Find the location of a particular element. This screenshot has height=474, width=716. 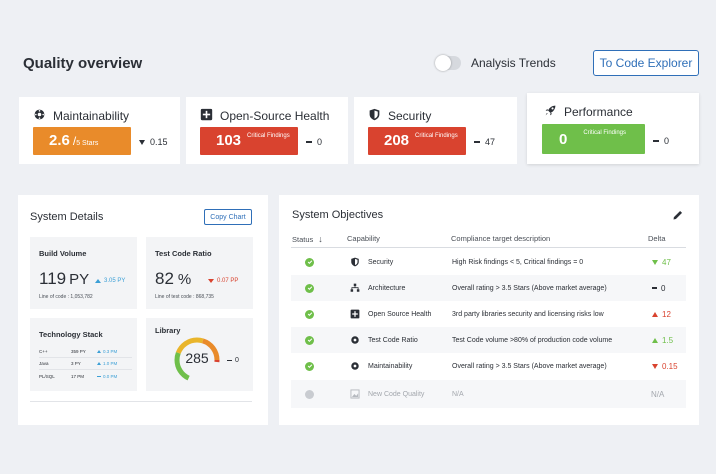

metric-card-performance: Performance 0 Critical Findings 0 is located at coordinates (613, 128).